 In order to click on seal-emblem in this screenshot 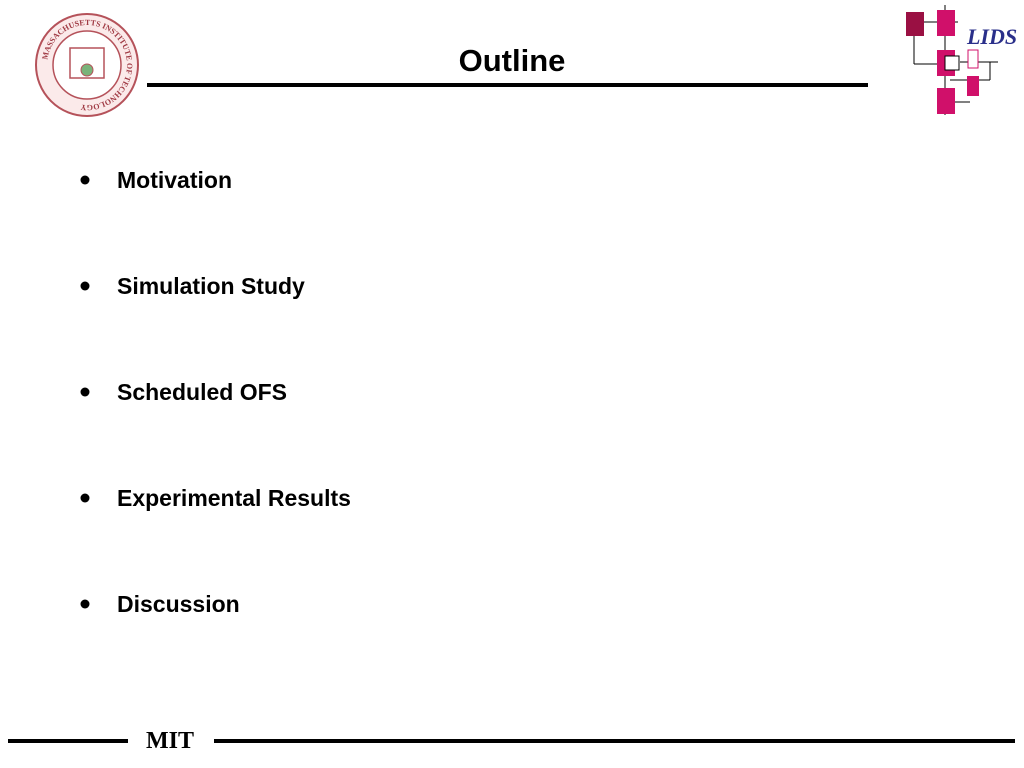, I will do `click(87, 63)`.